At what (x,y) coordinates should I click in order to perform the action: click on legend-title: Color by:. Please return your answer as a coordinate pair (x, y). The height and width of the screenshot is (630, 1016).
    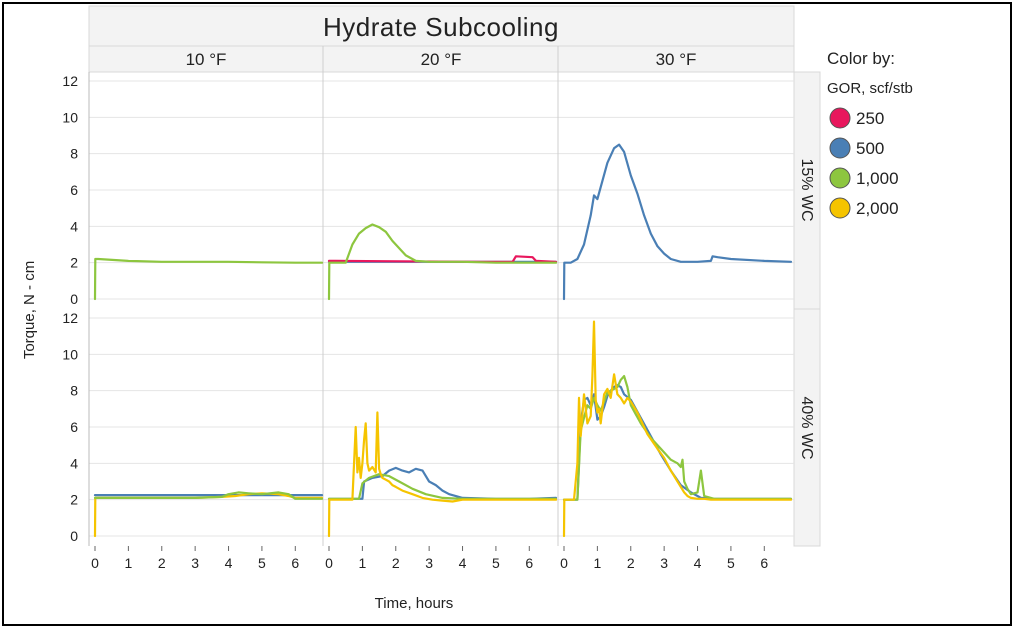
    Looking at the image, I should click on (861, 58).